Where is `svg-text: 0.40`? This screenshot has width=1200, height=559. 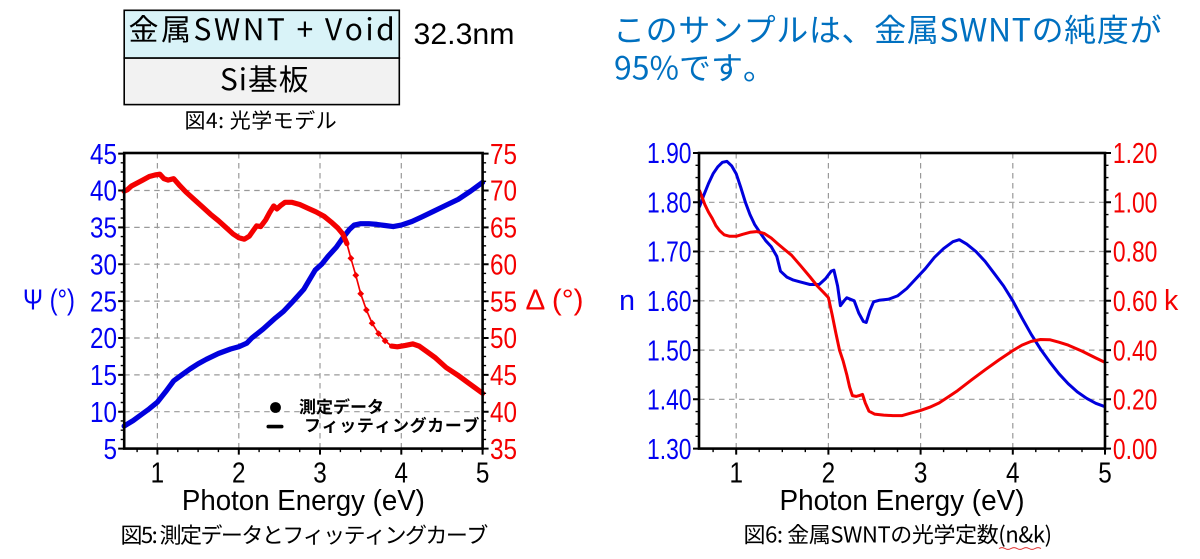
svg-text: 0.40 is located at coordinates (1135, 351).